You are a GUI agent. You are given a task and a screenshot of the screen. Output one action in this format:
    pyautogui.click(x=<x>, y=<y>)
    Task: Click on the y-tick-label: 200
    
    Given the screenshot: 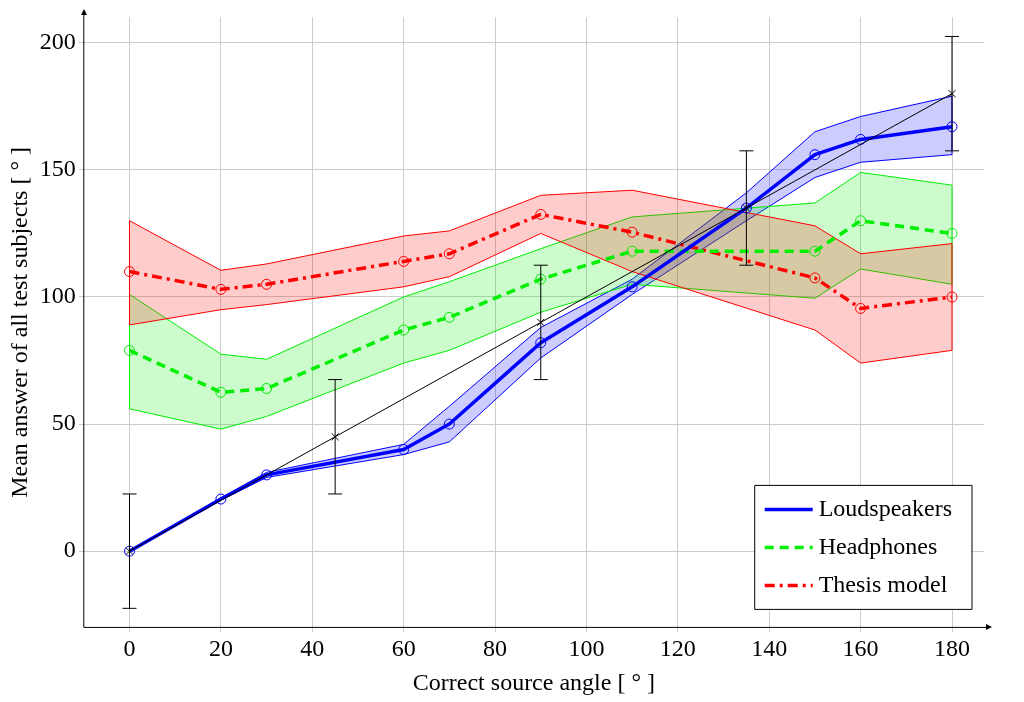 What is the action you would take?
    pyautogui.click(x=57, y=41)
    